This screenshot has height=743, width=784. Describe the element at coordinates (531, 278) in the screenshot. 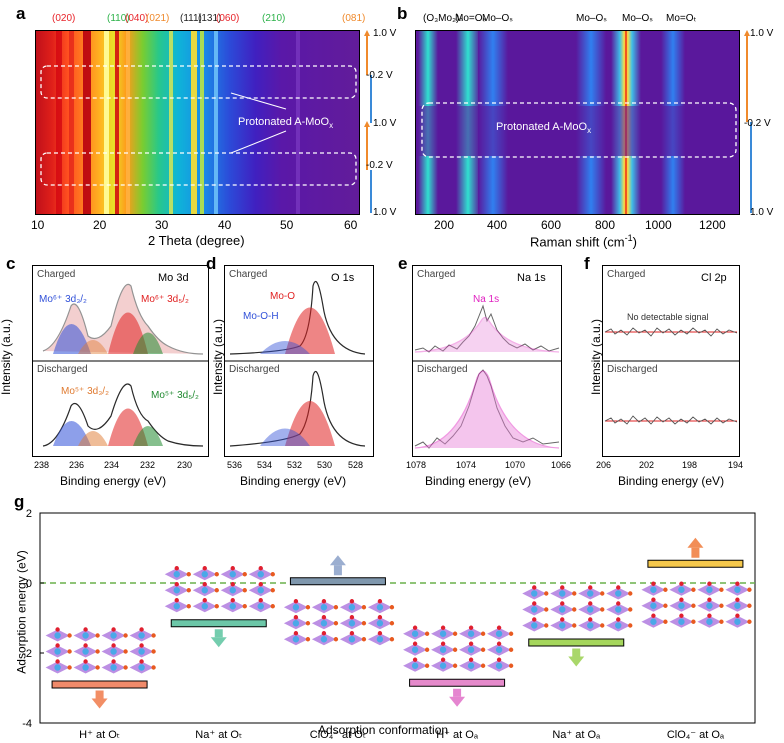

I see `xps-e-title: Na 1s` at that location.